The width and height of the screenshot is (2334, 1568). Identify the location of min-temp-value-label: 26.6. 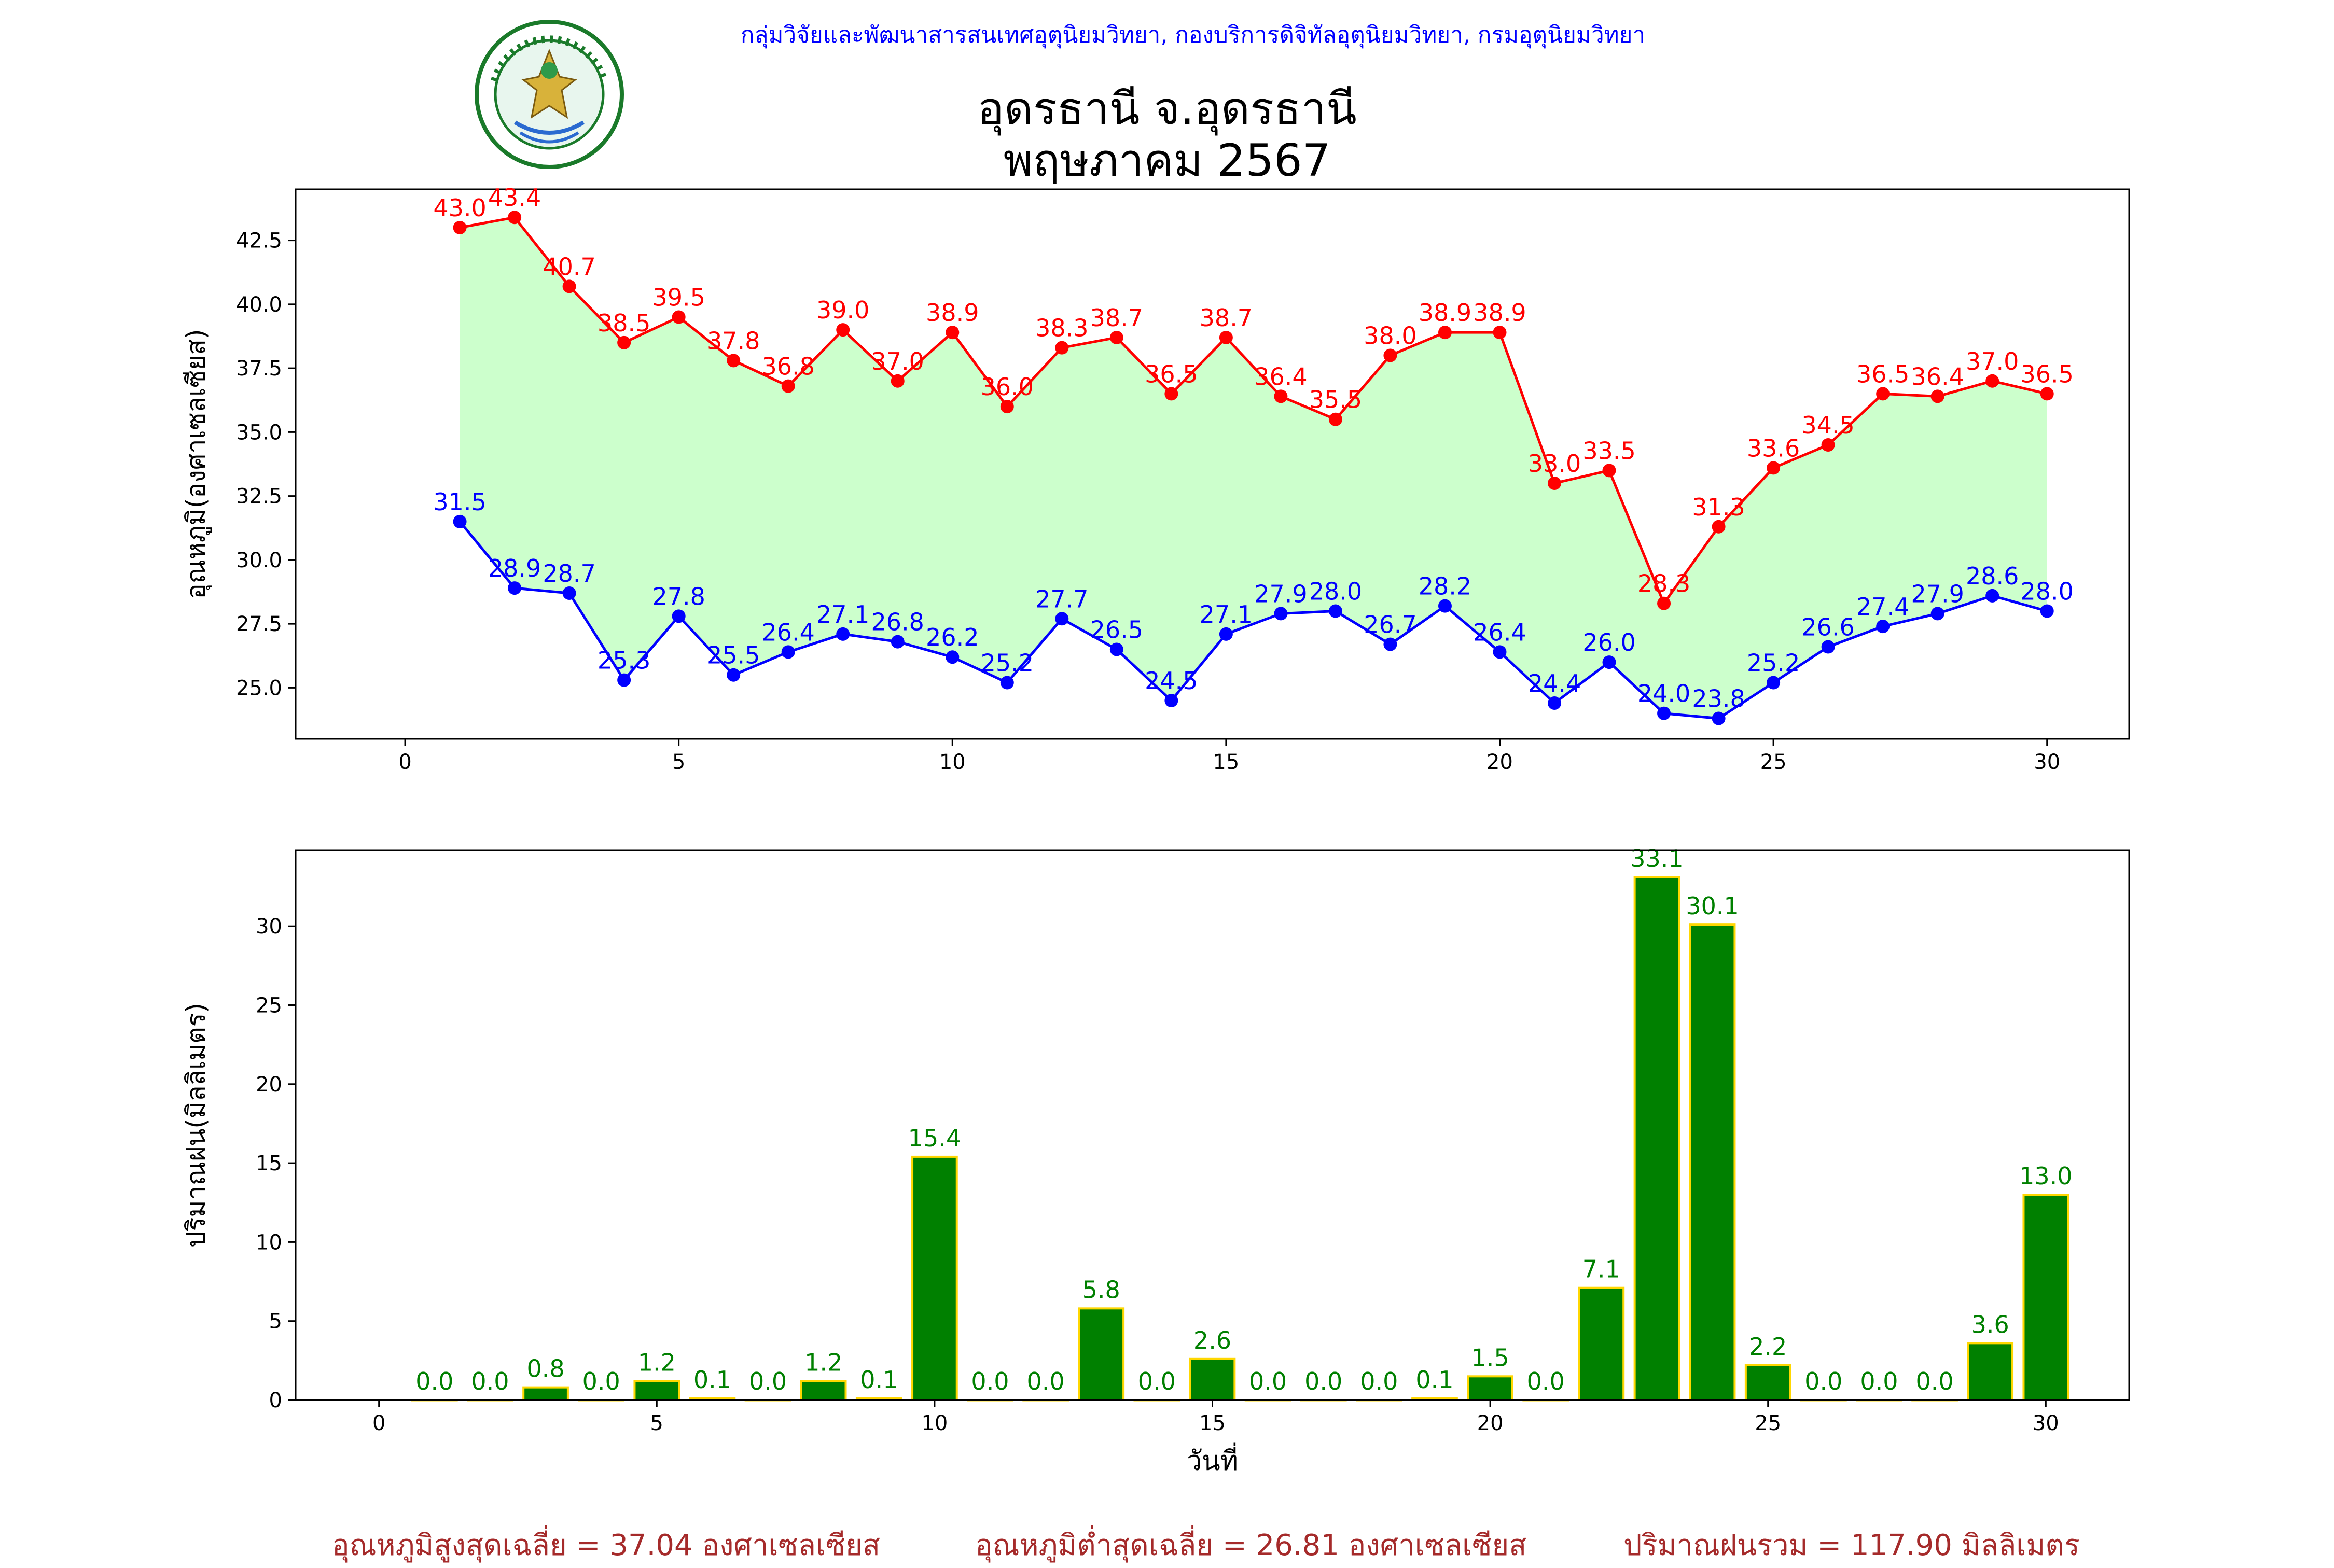
(1827, 627).